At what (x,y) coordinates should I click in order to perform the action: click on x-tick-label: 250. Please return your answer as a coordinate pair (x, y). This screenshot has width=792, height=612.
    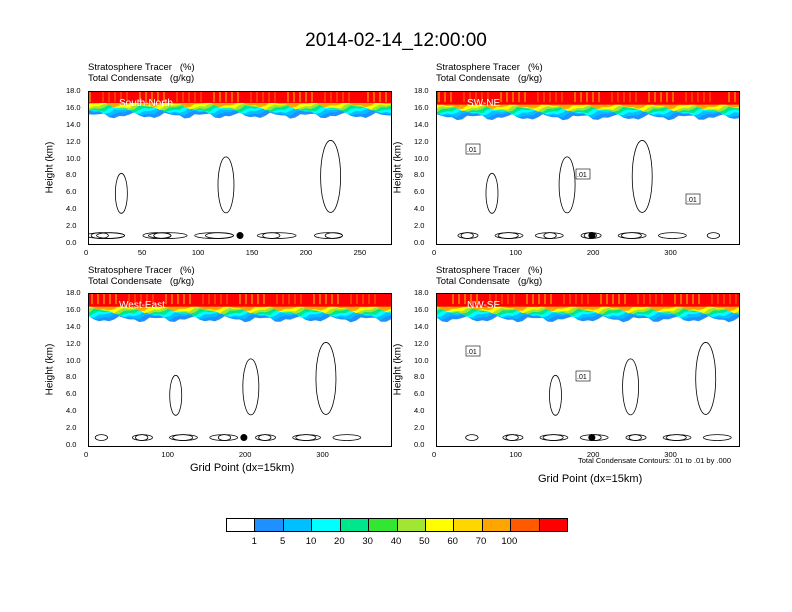
    Looking at the image, I should click on (360, 252).